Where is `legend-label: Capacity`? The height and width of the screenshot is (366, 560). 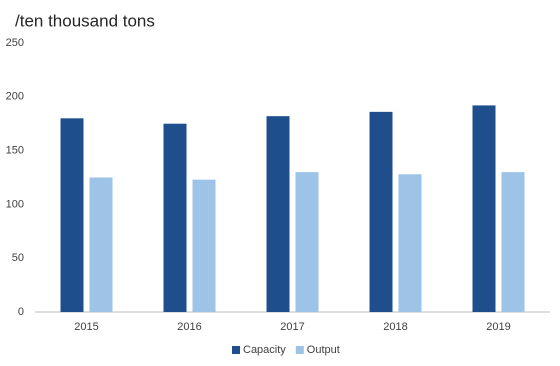 legend-label: Capacity is located at coordinates (264, 350).